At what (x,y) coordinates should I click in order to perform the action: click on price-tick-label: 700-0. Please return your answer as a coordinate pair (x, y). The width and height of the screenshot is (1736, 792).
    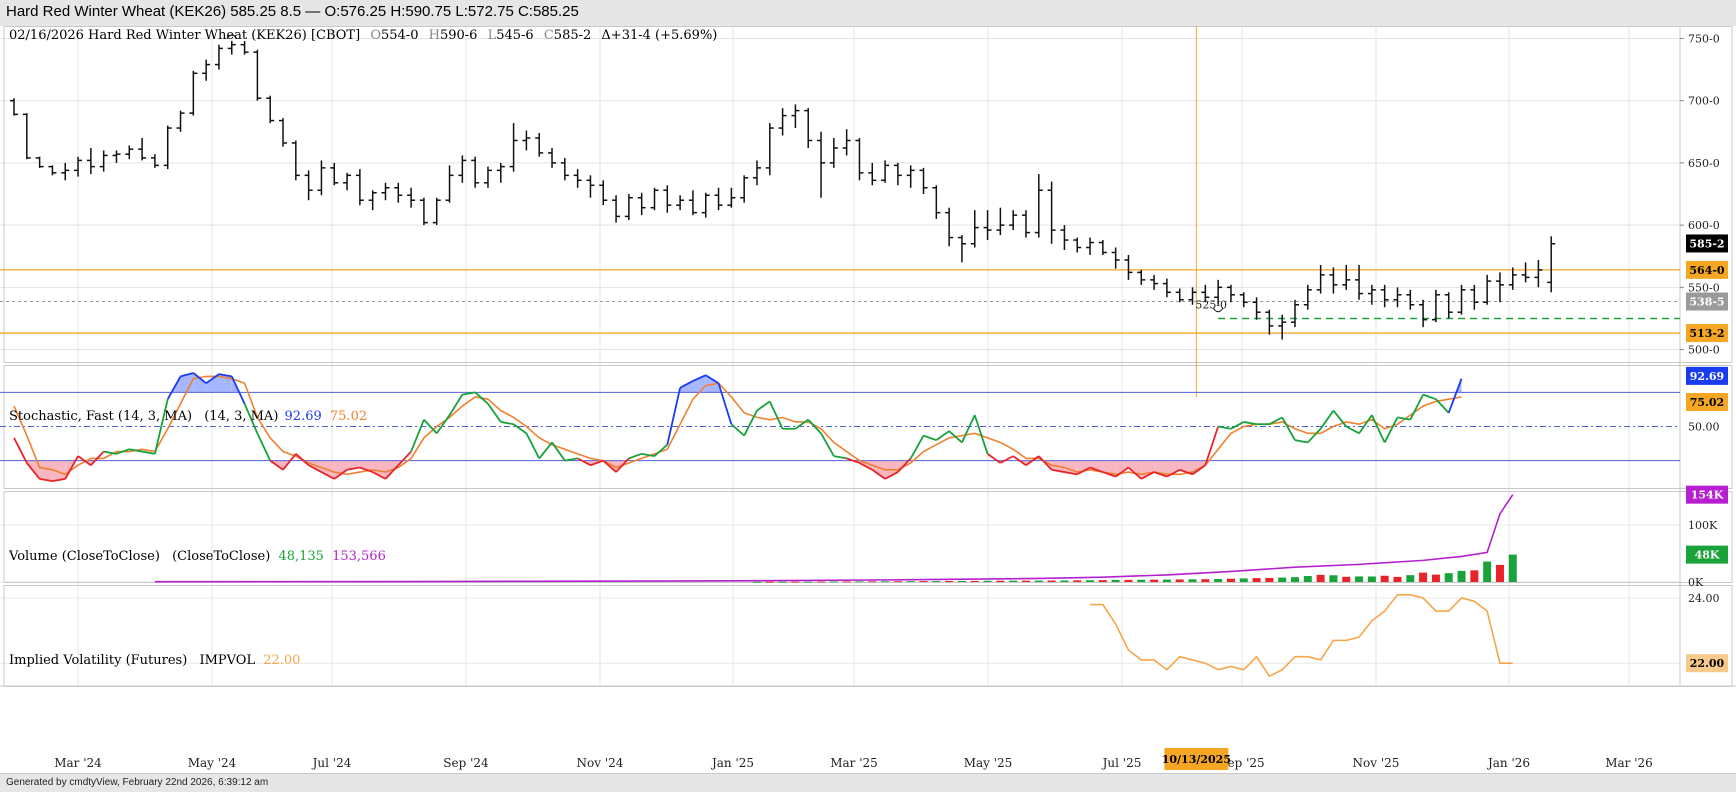
    Looking at the image, I should click on (1704, 101).